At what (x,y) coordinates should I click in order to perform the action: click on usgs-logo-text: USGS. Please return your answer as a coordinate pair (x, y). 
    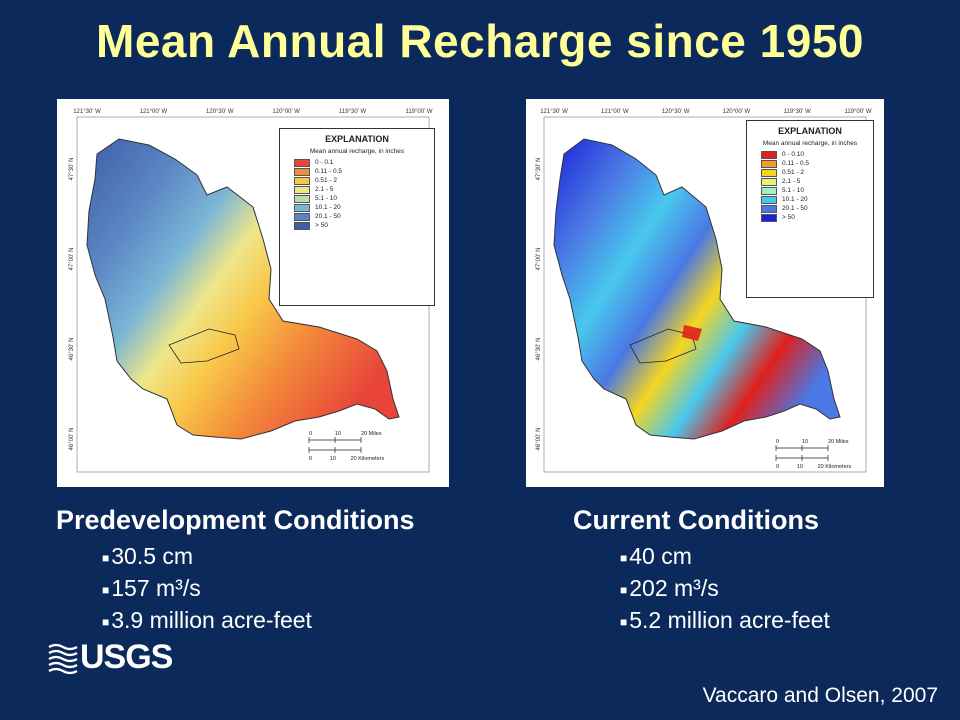
    Looking at the image, I should click on (126, 657).